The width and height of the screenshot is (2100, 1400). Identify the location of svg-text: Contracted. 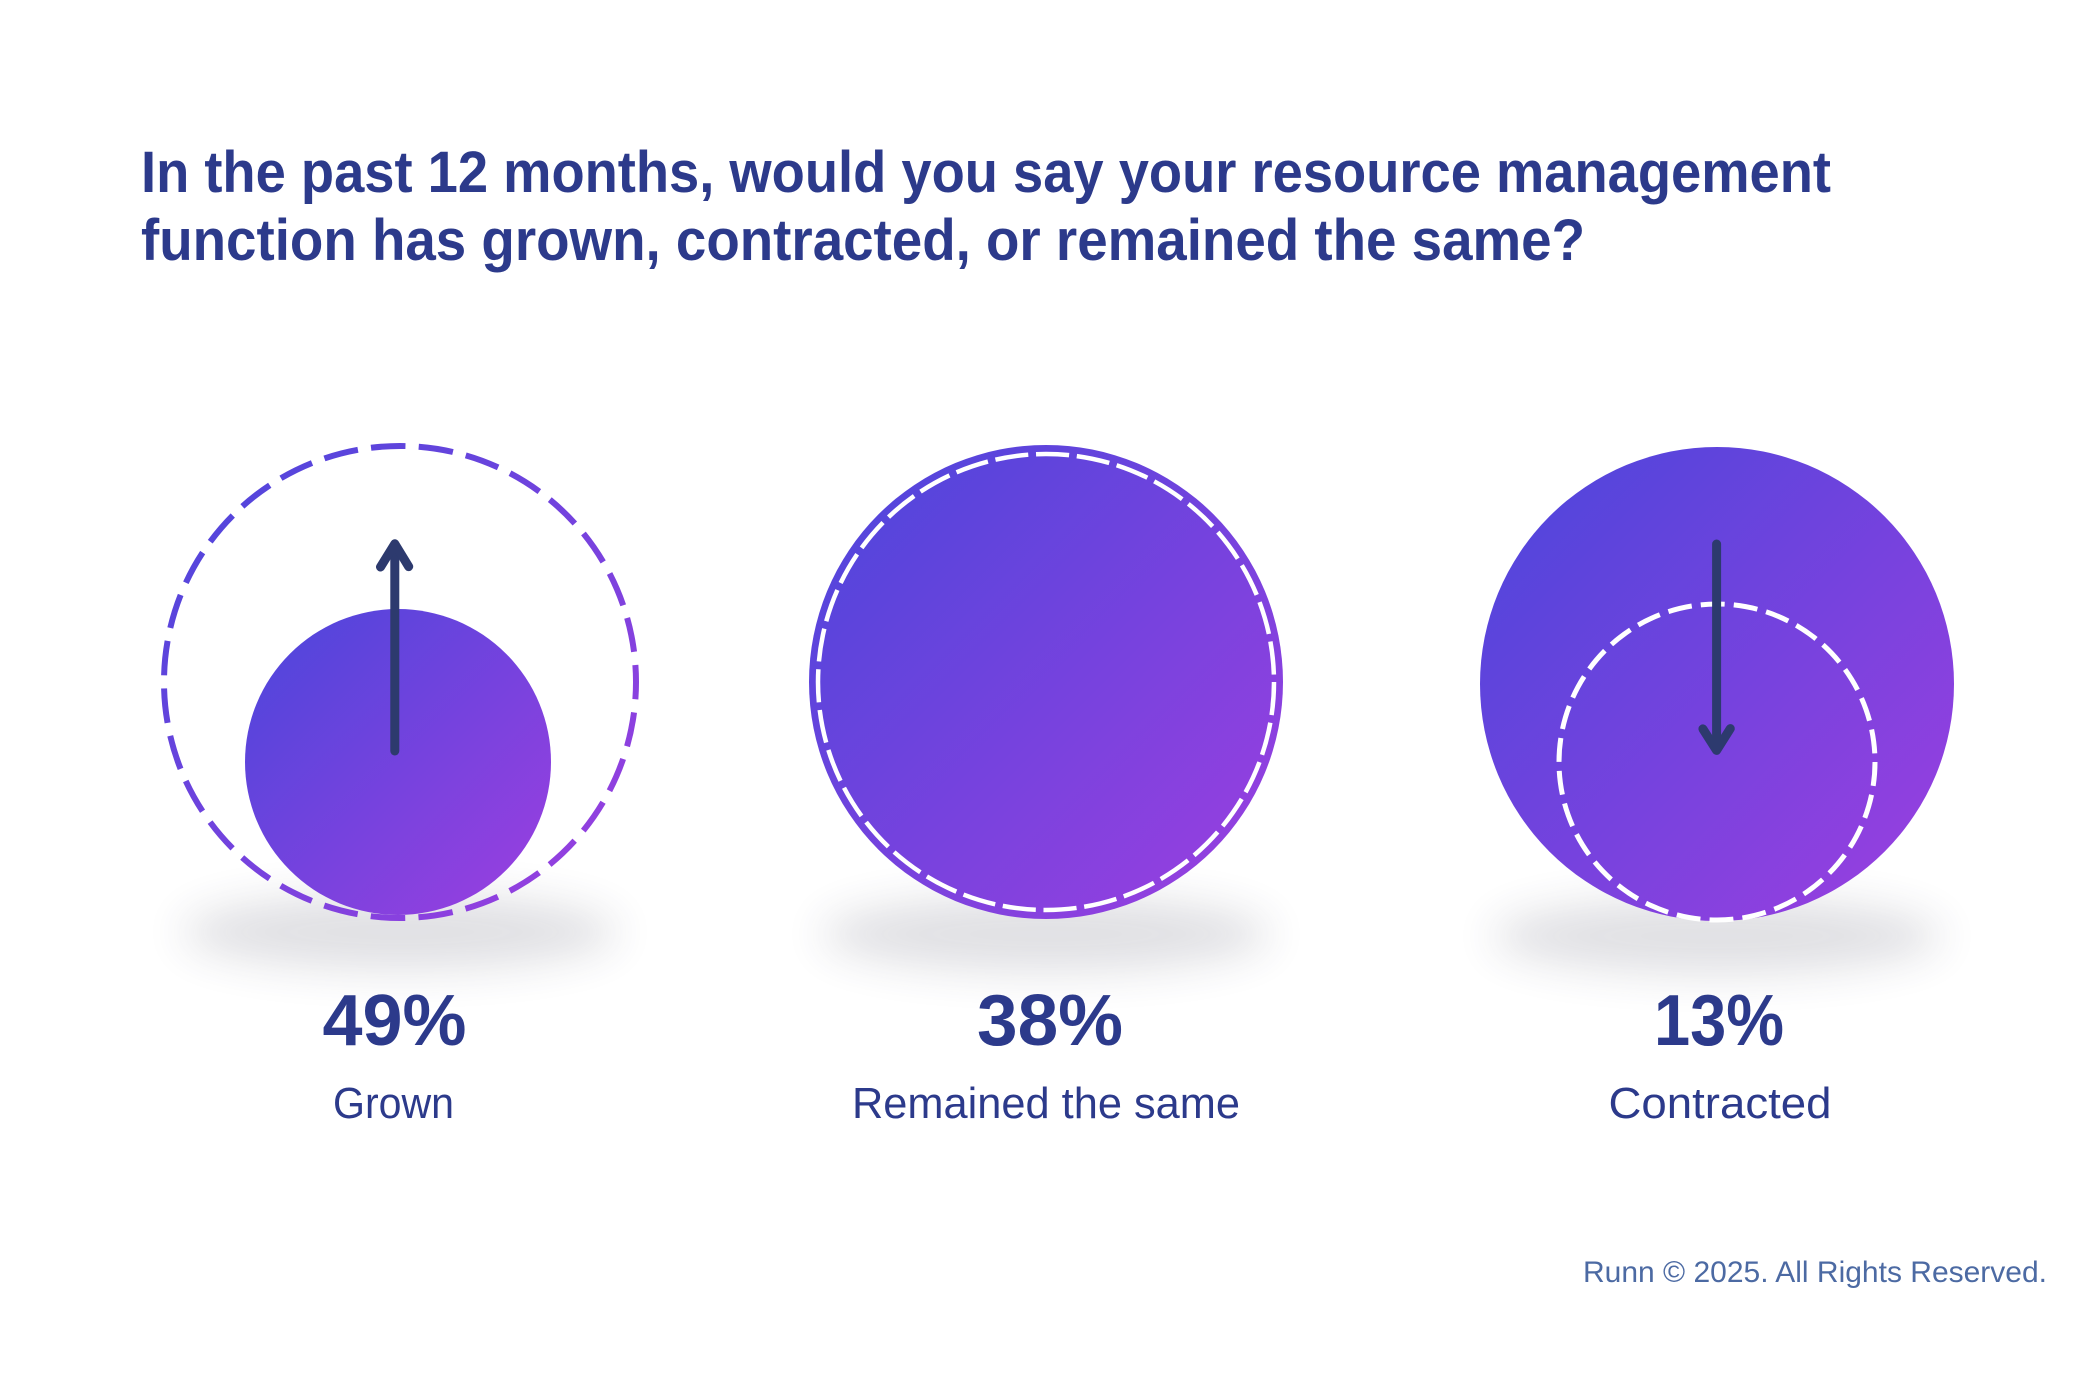
(1720, 1103).